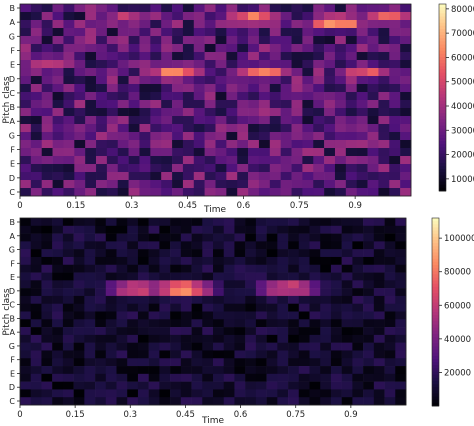 Image resolution: width=474 pixels, height=426 pixels. I want to click on y-axis-label-bottom: Pitch class, so click(7, 311).